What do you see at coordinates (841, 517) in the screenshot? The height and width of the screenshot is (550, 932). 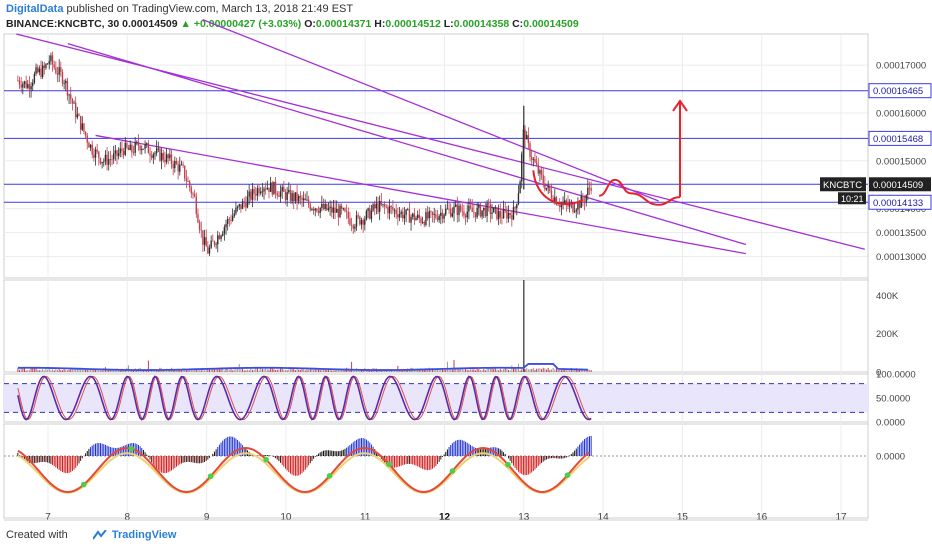 I see `x-tick-label: 17` at bounding box center [841, 517].